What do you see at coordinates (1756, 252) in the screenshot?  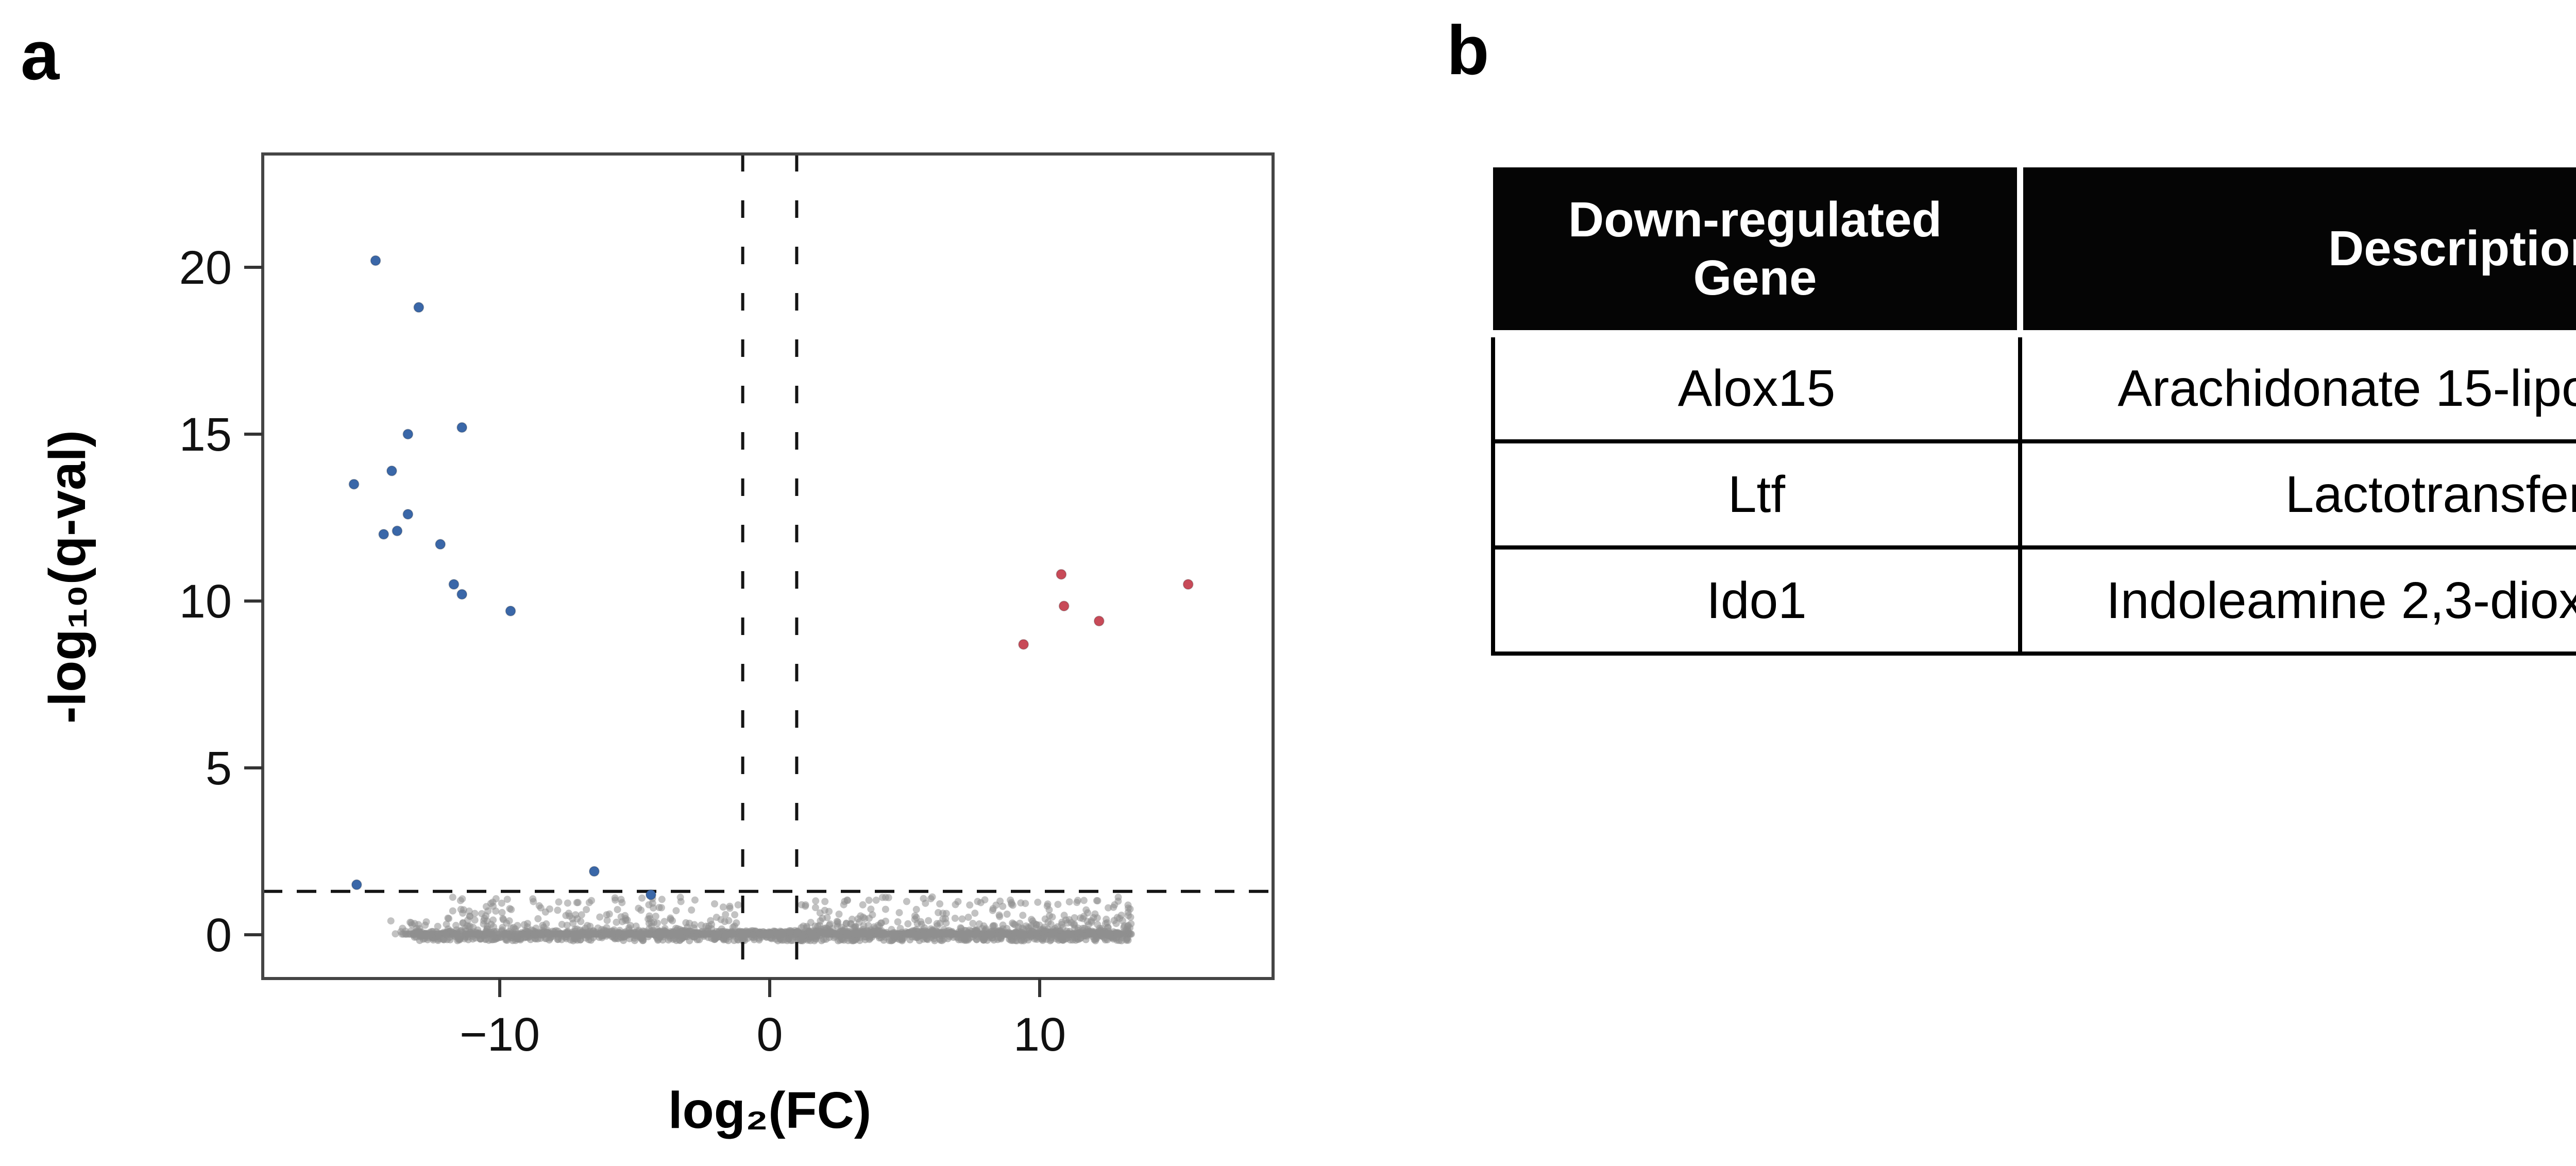 I see `header-downregulated-gene: Down-regulated Gene` at bounding box center [1756, 252].